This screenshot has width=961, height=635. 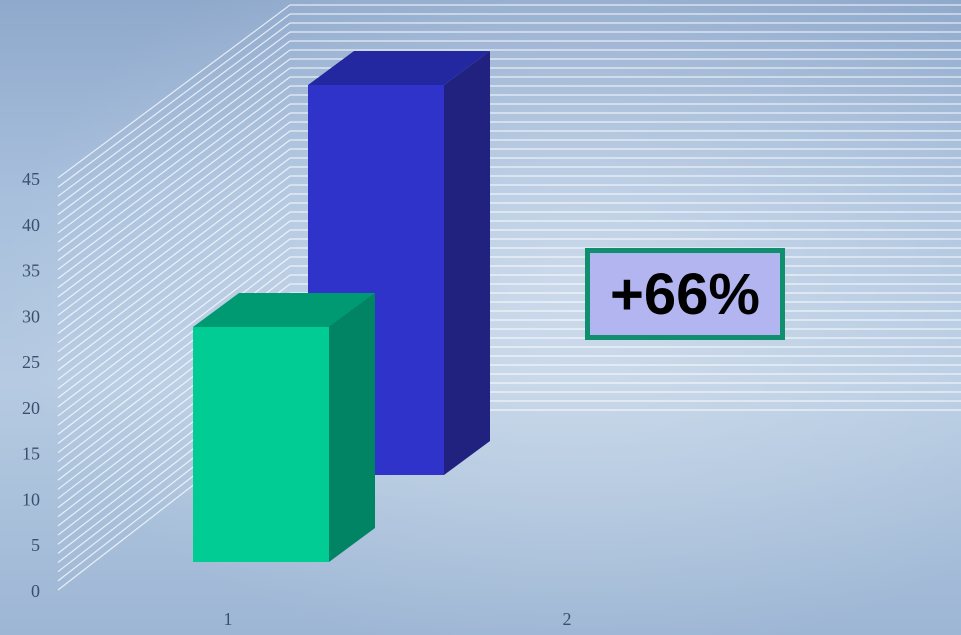 I want to click on bar-front-face, so click(x=261, y=444).